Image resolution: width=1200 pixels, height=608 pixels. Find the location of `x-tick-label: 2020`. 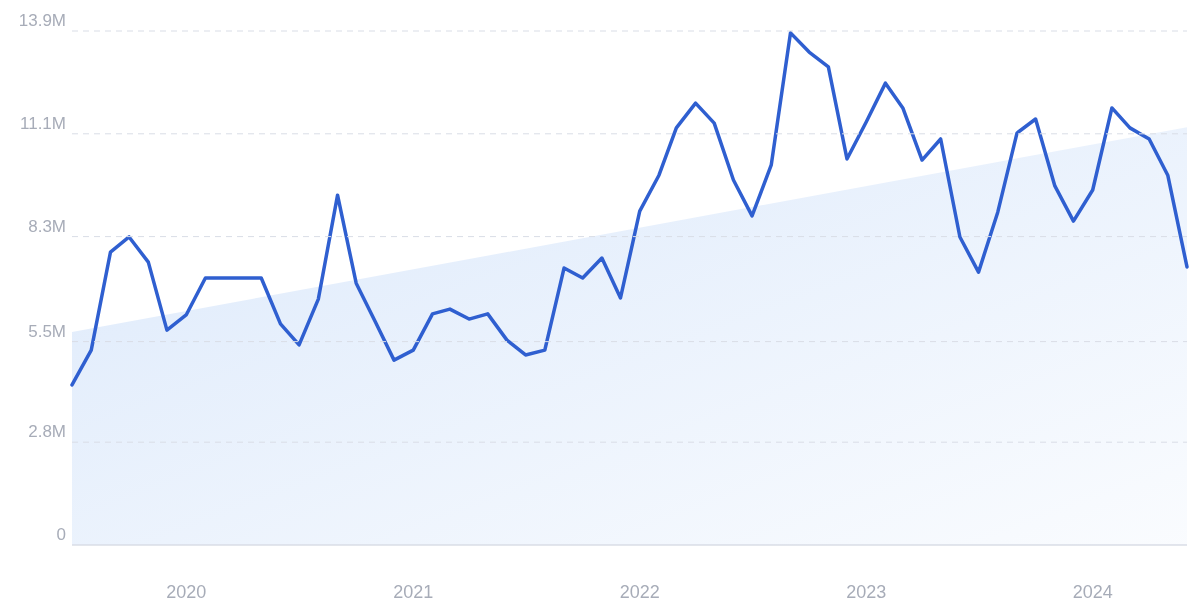

x-tick-label: 2020 is located at coordinates (186, 592).